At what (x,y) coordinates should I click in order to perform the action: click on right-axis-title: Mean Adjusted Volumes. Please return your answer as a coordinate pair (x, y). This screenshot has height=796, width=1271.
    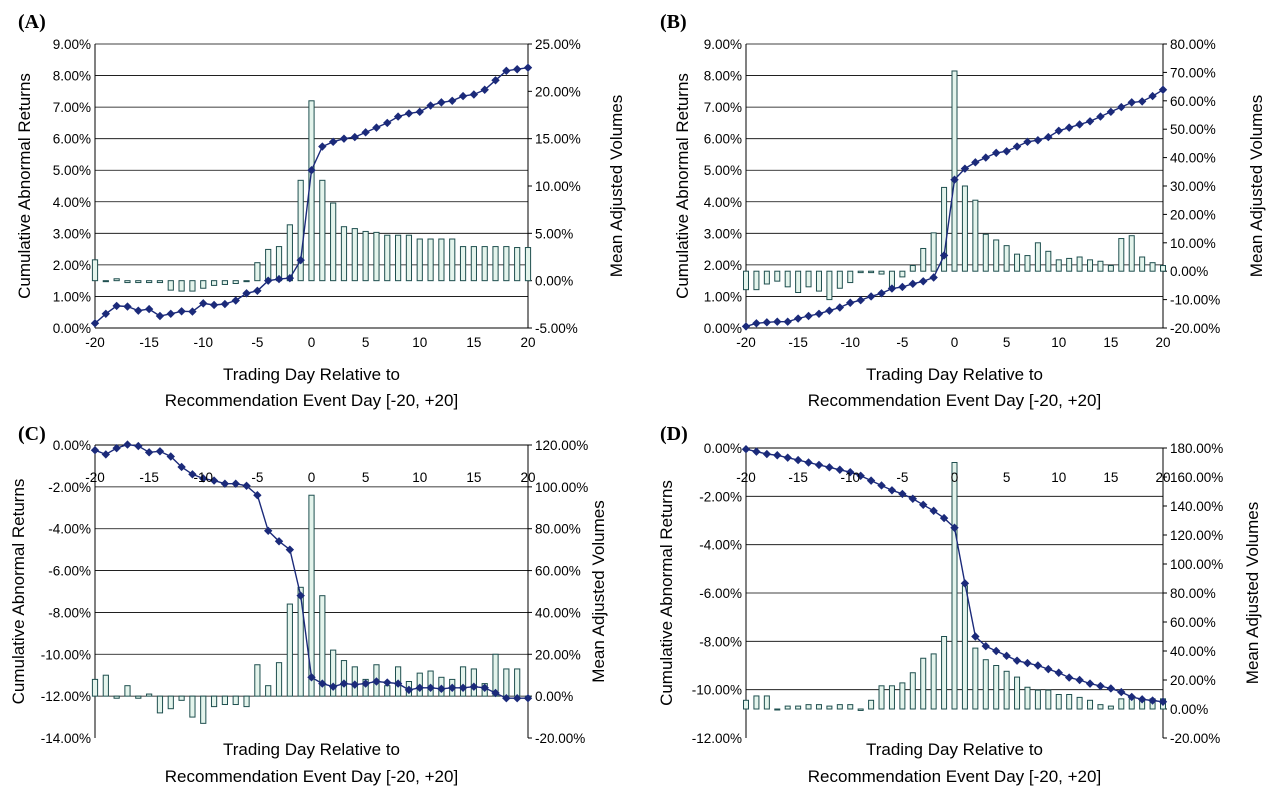
    Looking at the image, I should click on (1256, 186).